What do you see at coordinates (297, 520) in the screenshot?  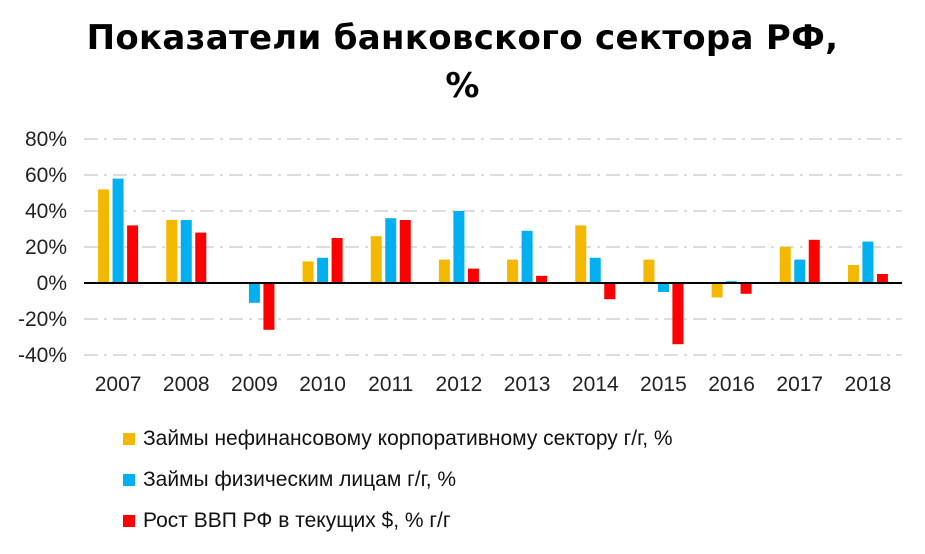 I see `legend-label-gdp-growth: Рост ВВП РФ в текущих $, % г/г` at bounding box center [297, 520].